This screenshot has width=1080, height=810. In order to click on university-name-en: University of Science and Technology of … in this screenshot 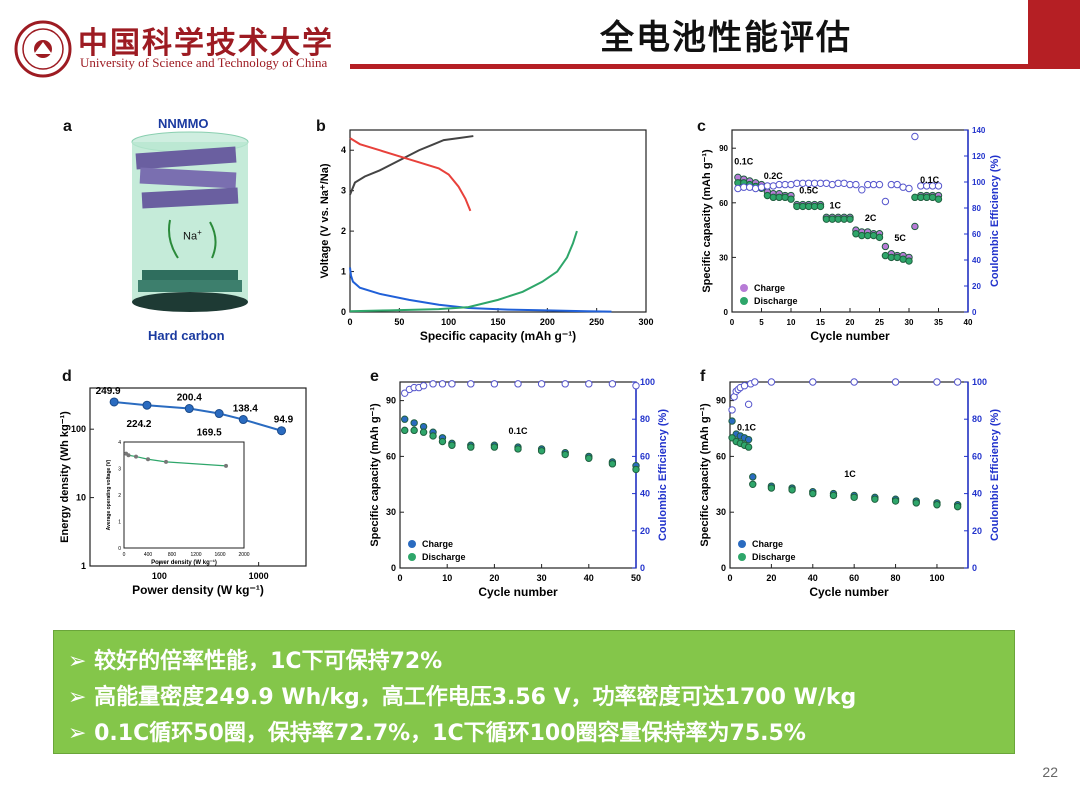, I will do `click(204, 62)`.